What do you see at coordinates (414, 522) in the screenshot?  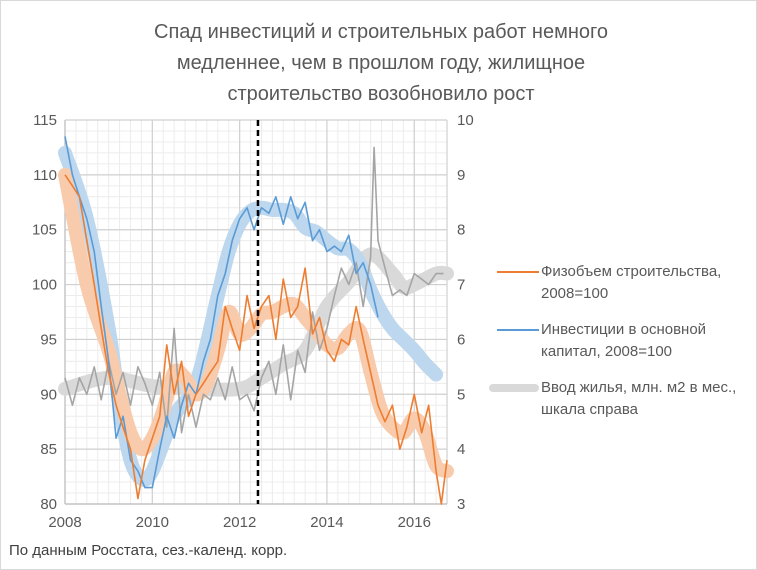 I see `x-tick-label: 2016` at bounding box center [414, 522].